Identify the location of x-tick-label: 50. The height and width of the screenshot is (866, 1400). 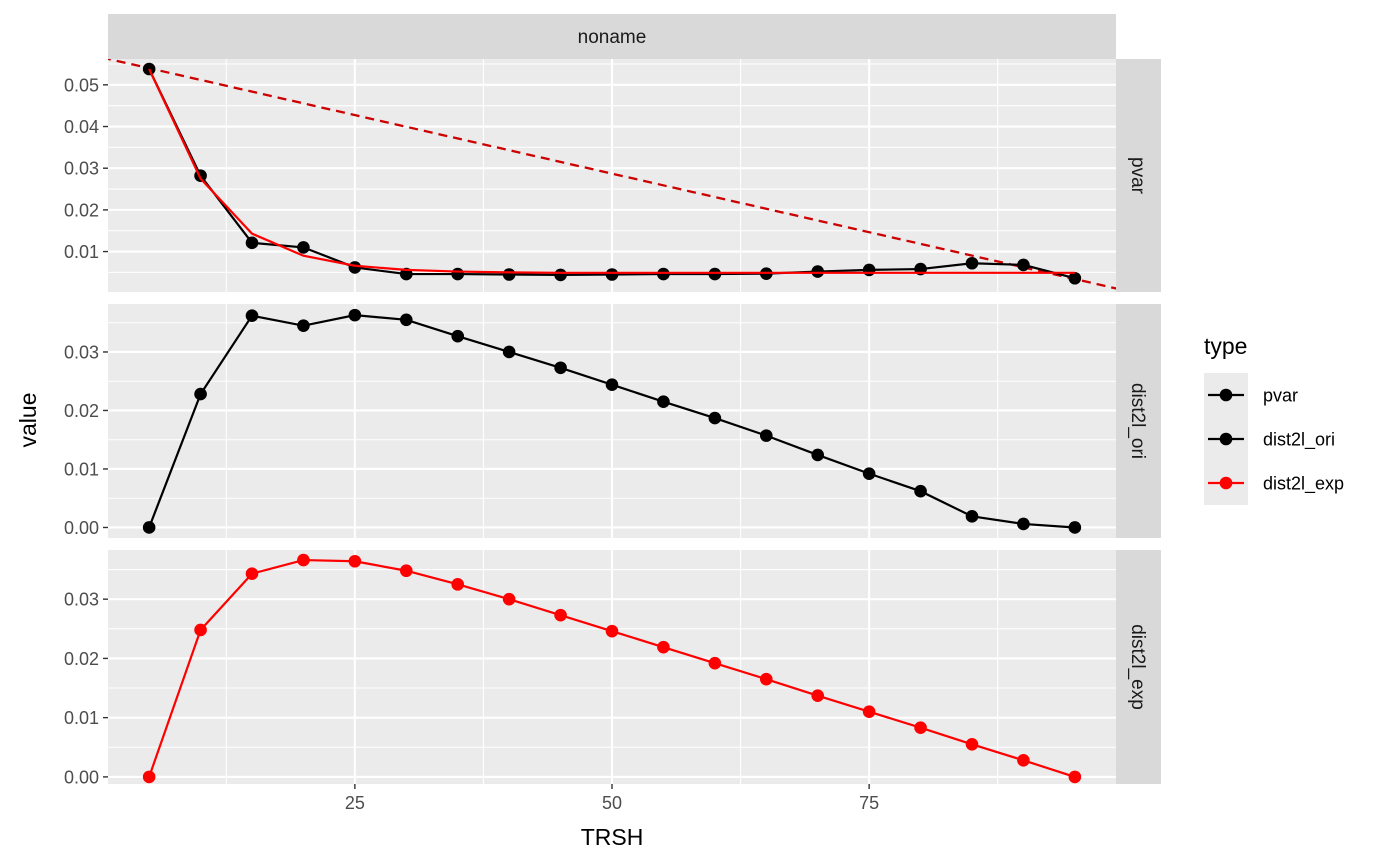
(612, 803).